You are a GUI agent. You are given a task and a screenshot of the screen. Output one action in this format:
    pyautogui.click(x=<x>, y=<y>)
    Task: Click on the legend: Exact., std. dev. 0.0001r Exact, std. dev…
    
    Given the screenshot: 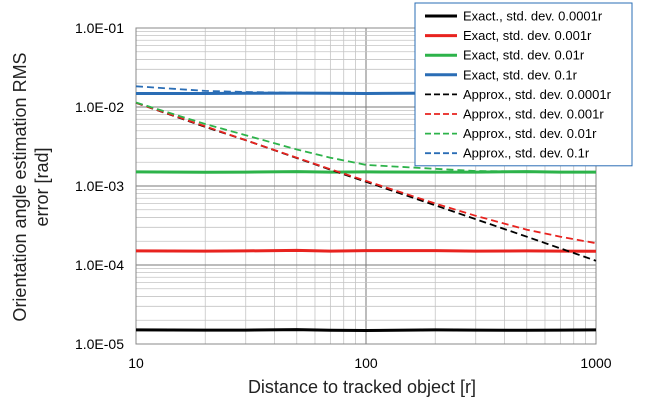 What is the action you would take?
    pyautogui.click(x=523, y=84)
    